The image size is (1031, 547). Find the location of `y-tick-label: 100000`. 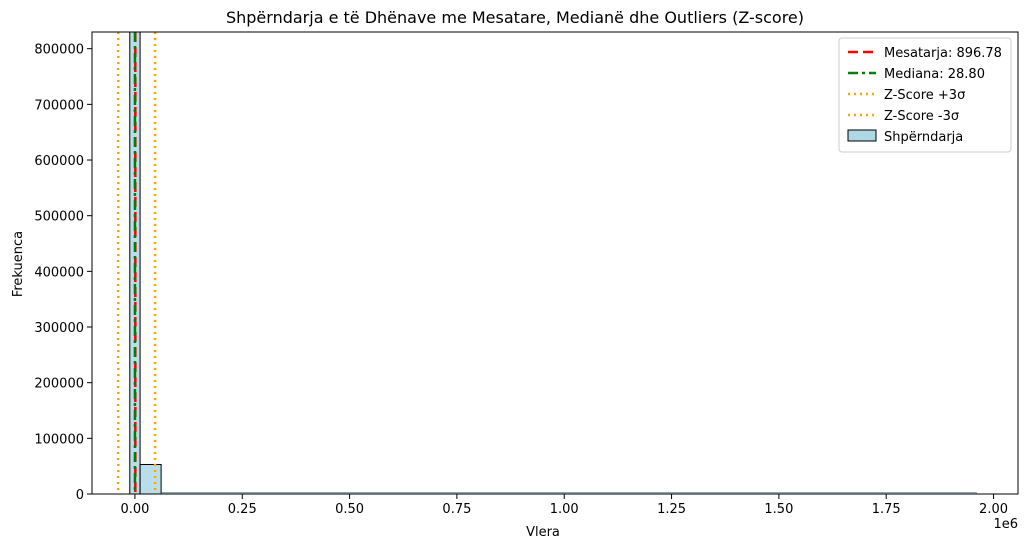

y-tick-label: 100000 is located at coordinates (59, 439).